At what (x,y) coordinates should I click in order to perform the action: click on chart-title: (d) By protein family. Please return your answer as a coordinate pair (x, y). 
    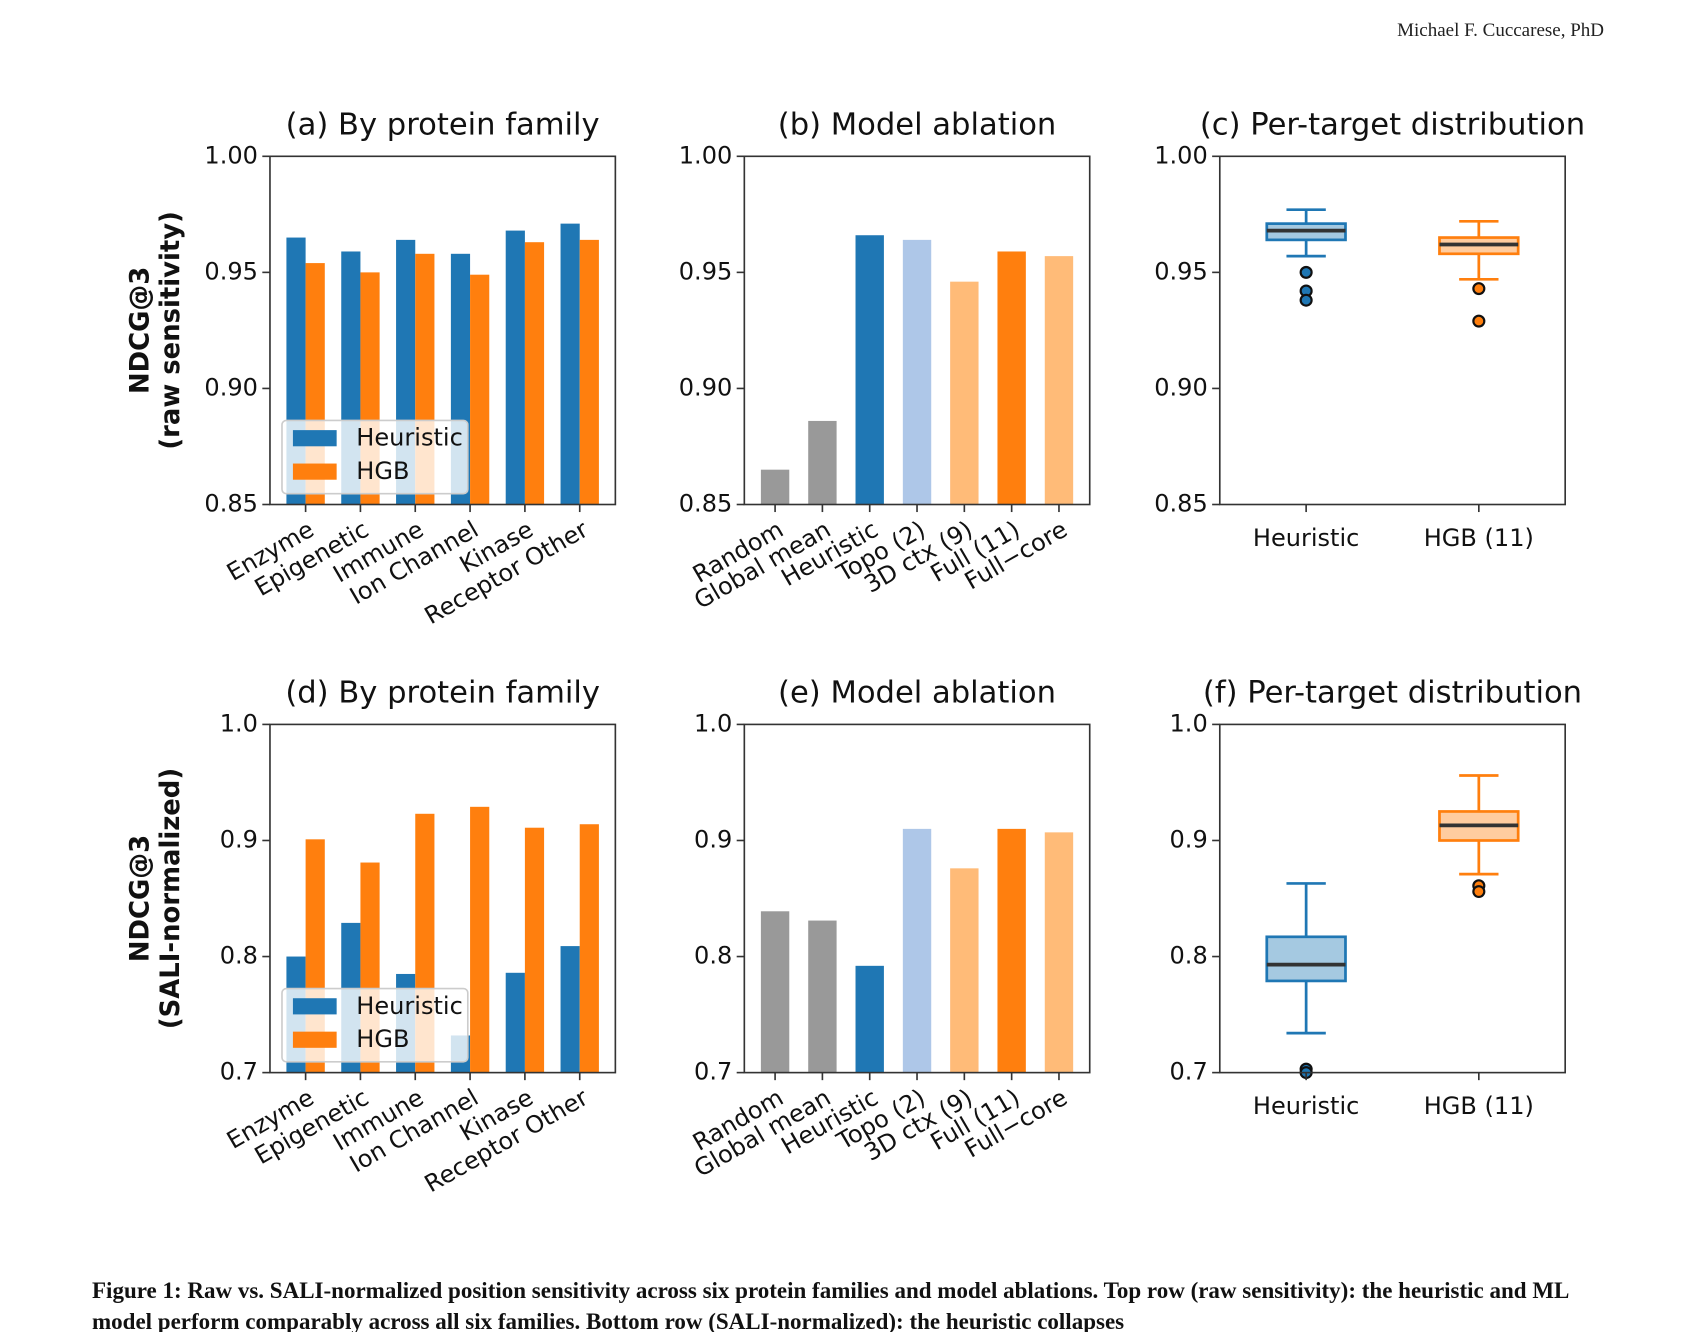
    Looking at the image, I should click on (442, 693).